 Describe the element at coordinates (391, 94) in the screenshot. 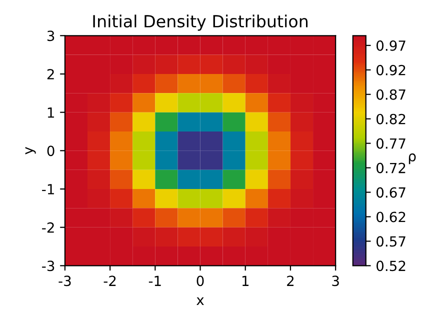

I see `color-bar-label: 0.87` at that location.